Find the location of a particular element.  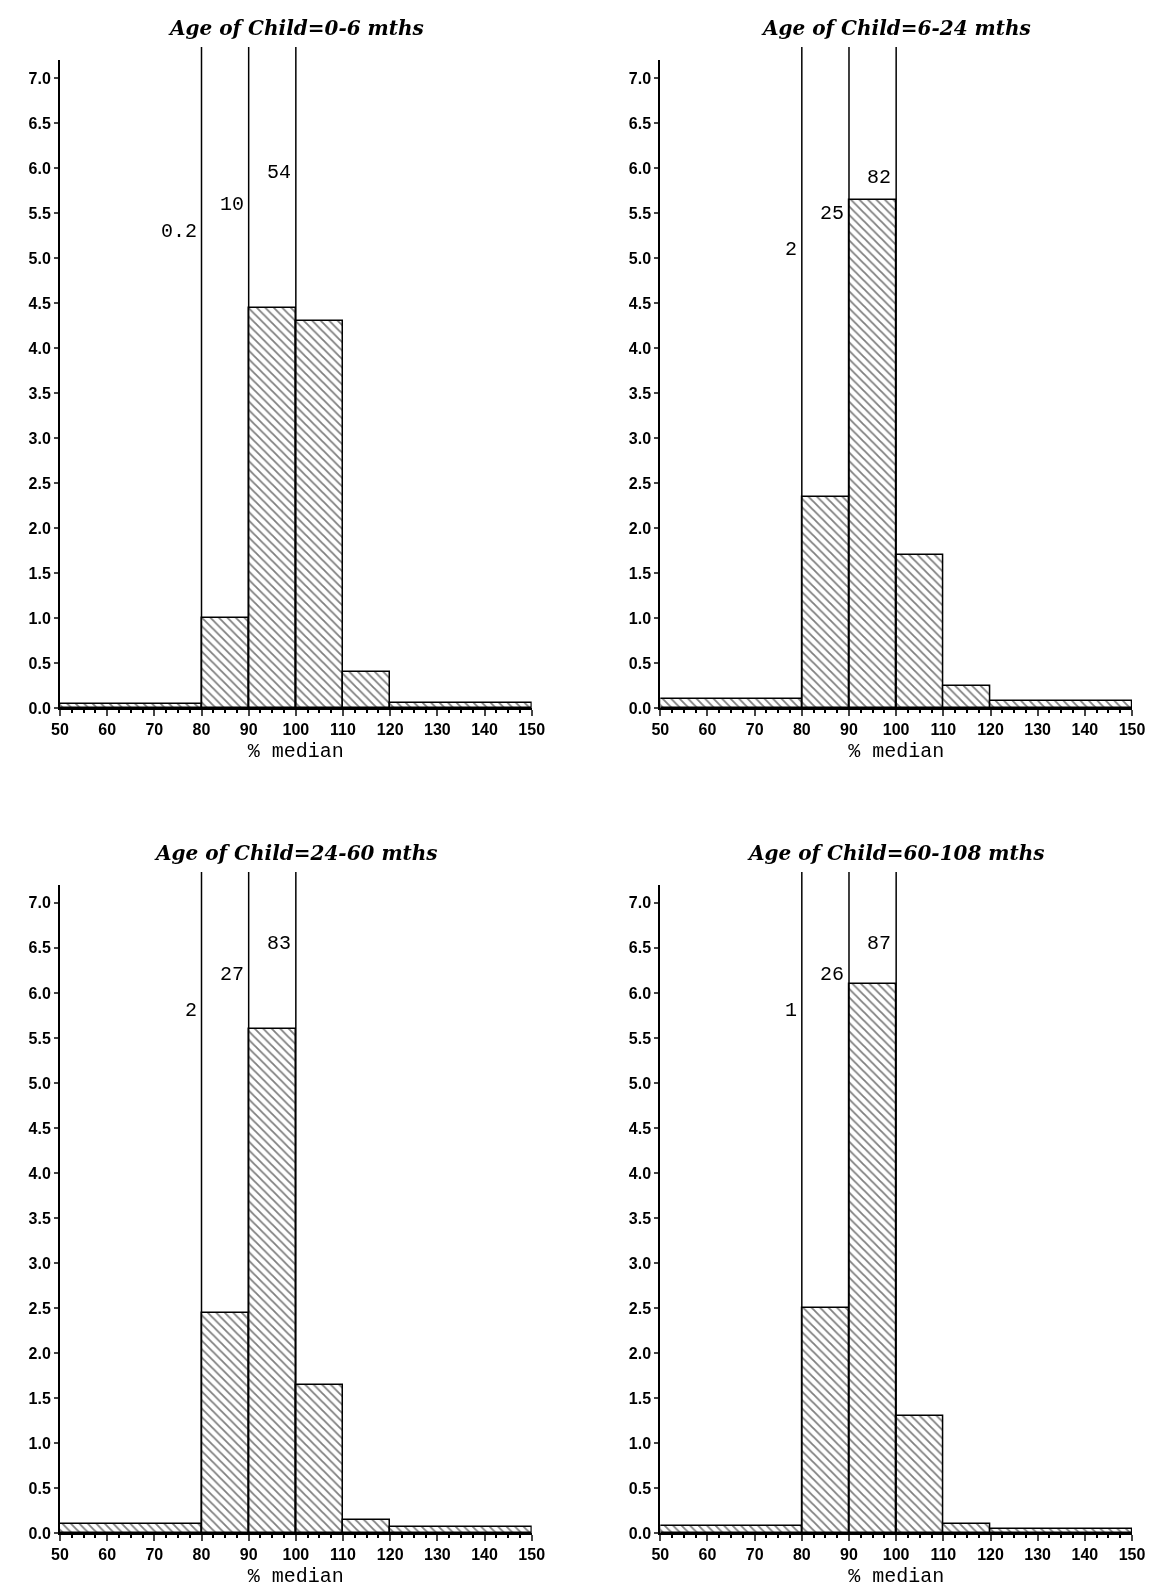

annotation: 0.2 is located at coordinates (179, 231).